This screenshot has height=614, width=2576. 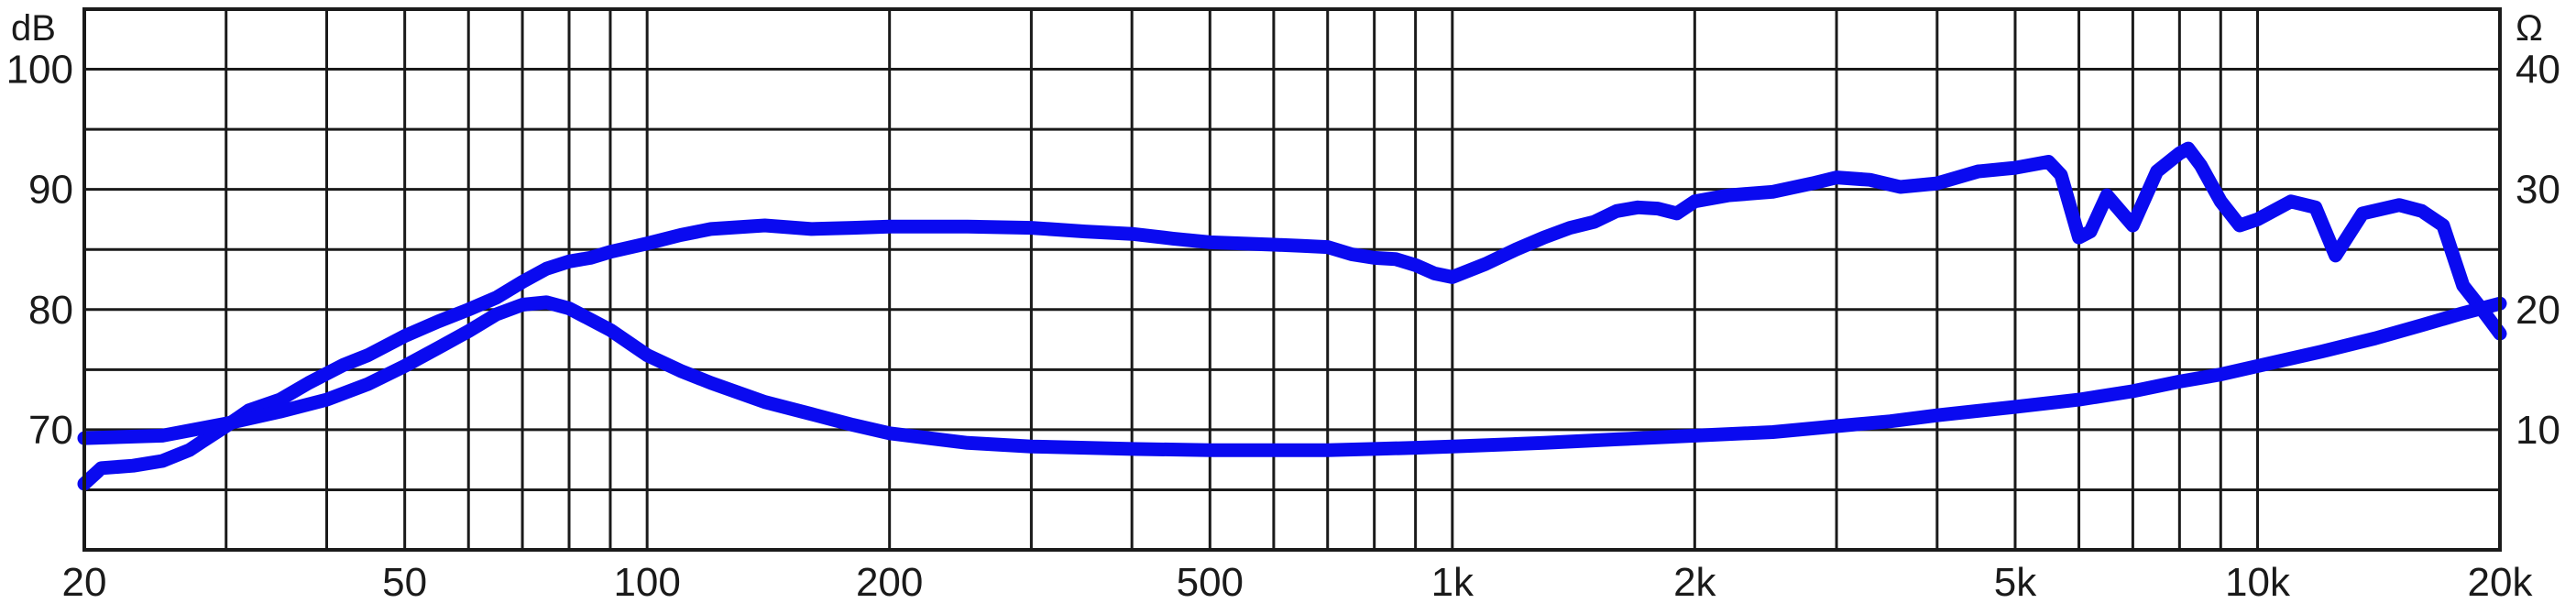 I want to click on left-y-tick-label: 90, so click(x=50, y=190).